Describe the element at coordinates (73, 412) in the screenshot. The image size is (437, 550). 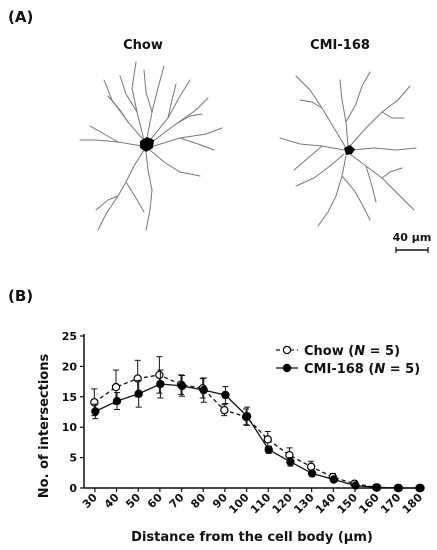
I see `y-tick-labels: 0 5 10 15 20 25` at that location.